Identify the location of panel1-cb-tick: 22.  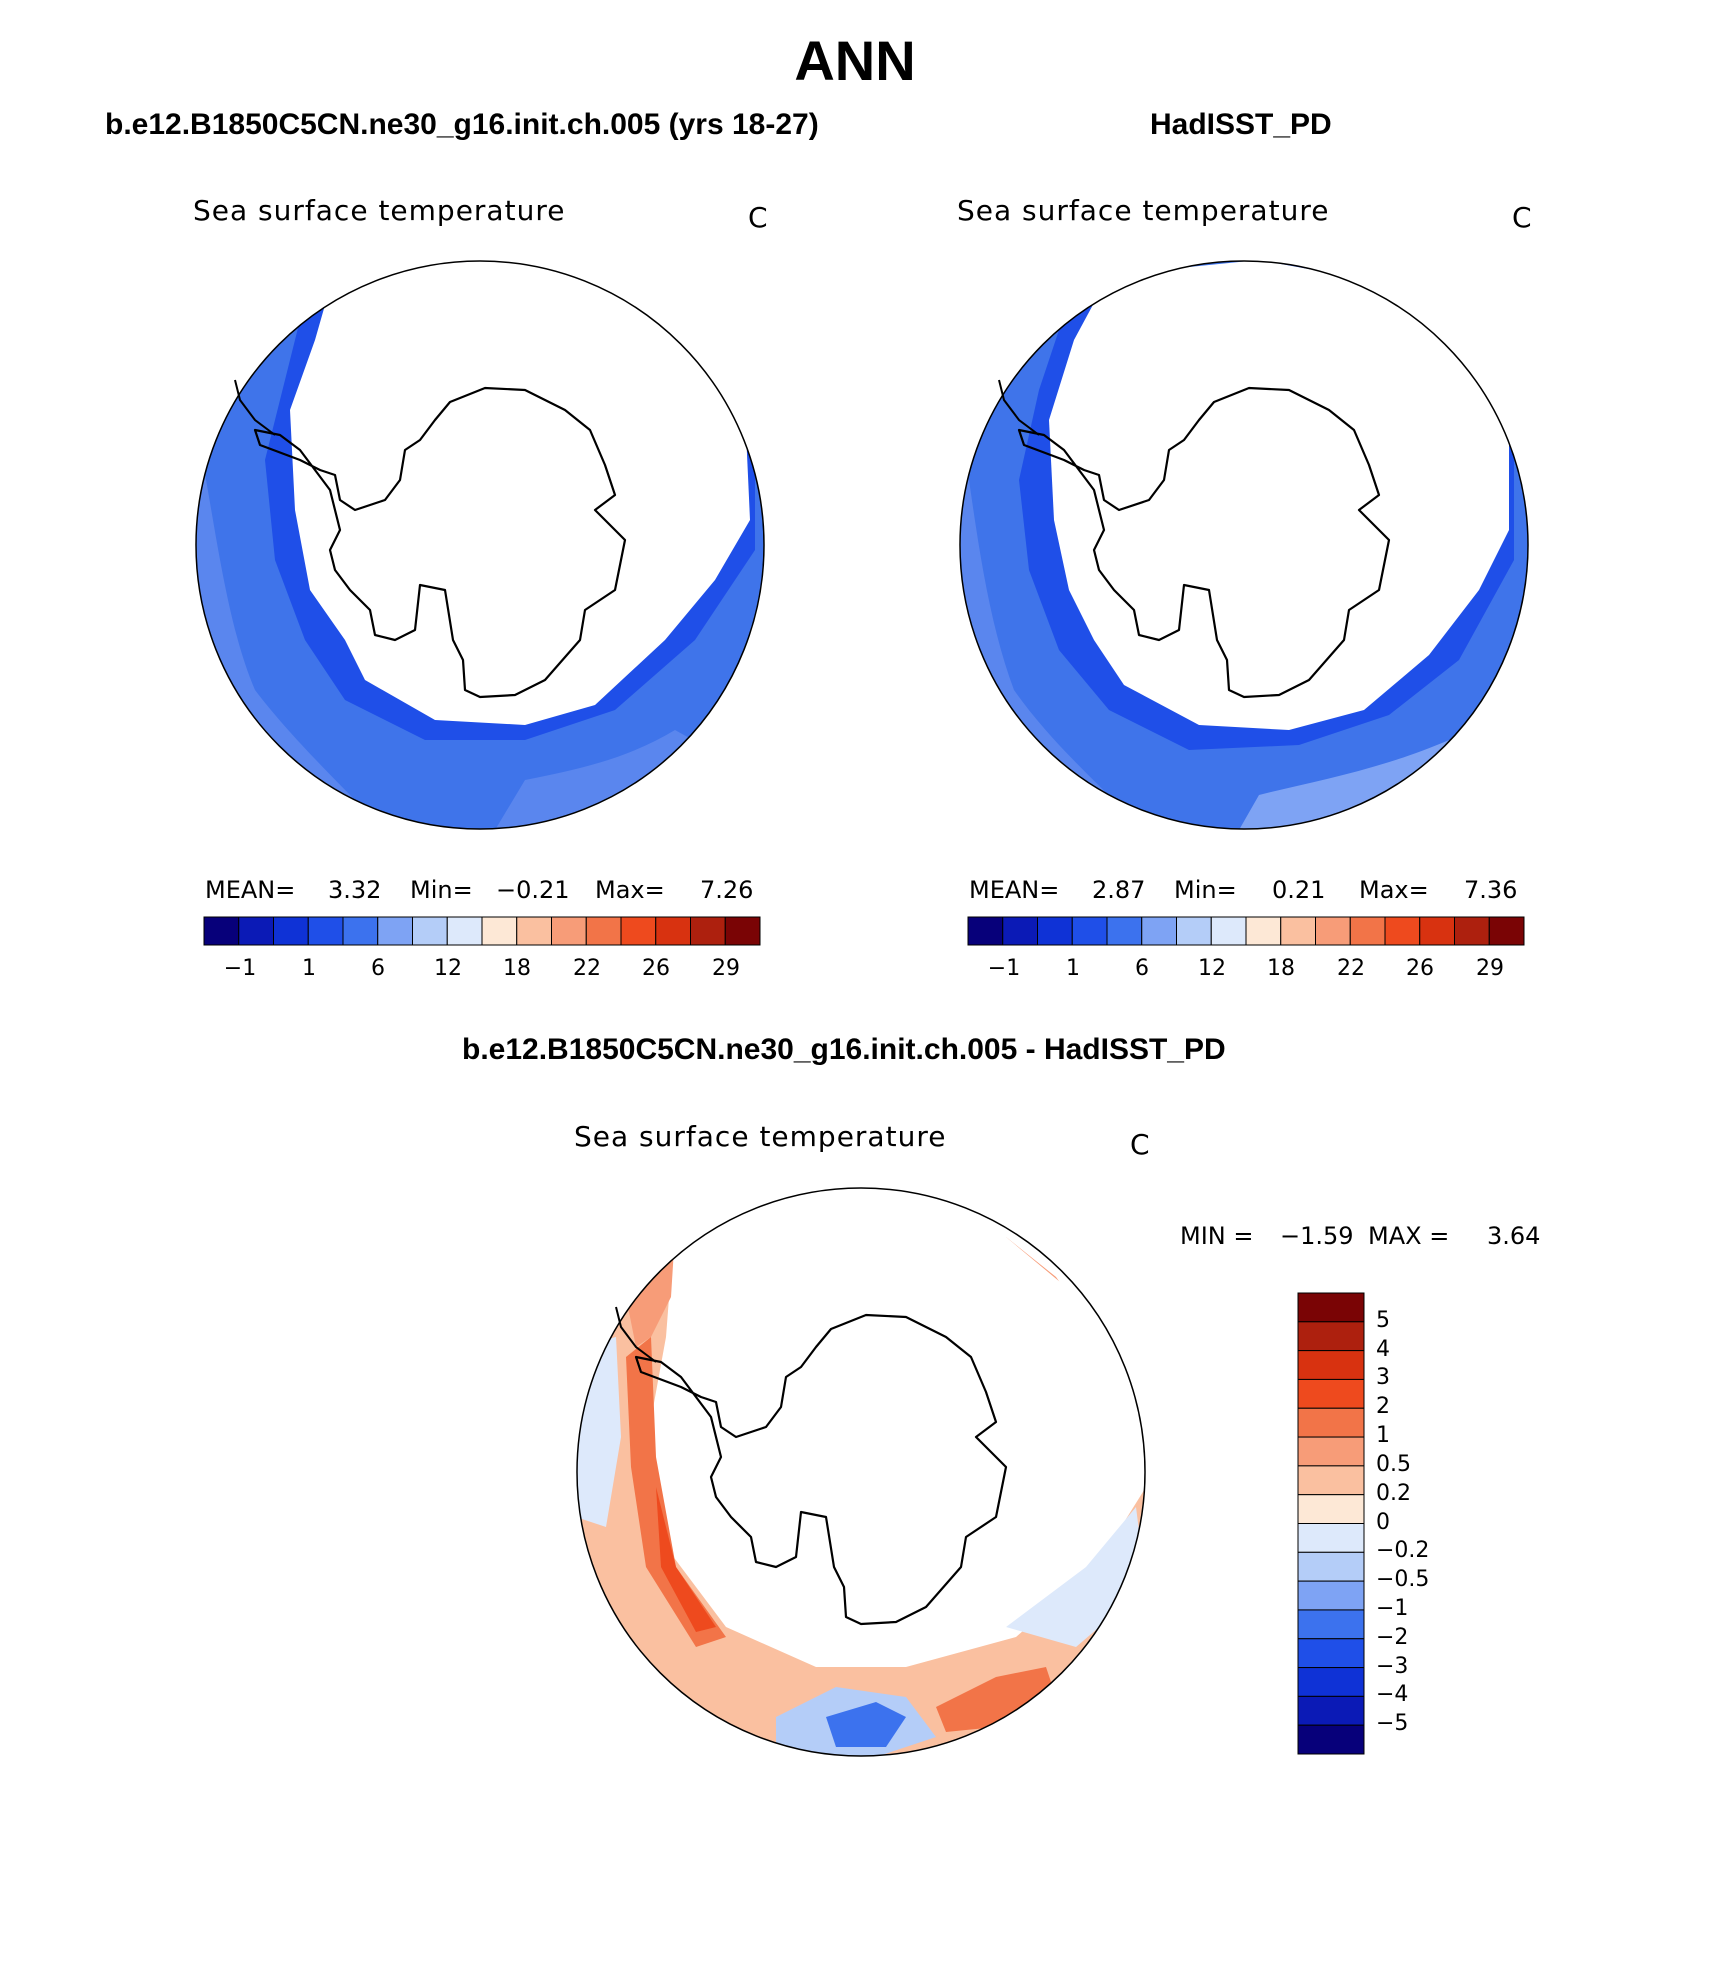
(587, 968).